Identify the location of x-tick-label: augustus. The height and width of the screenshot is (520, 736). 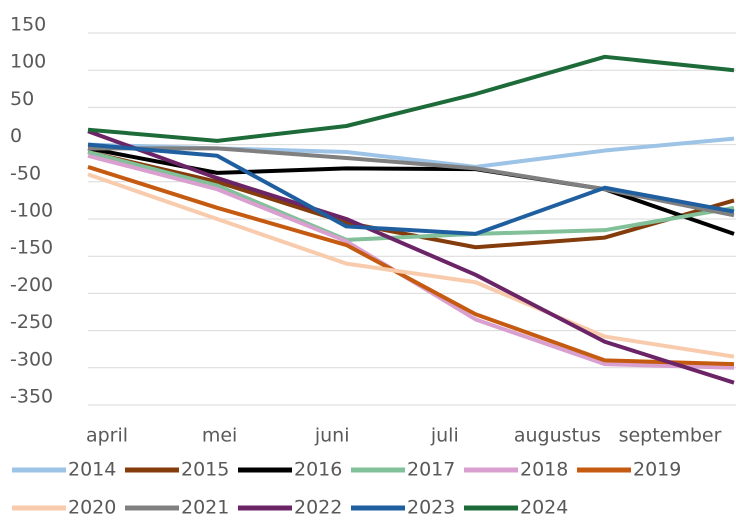
(557, 436).